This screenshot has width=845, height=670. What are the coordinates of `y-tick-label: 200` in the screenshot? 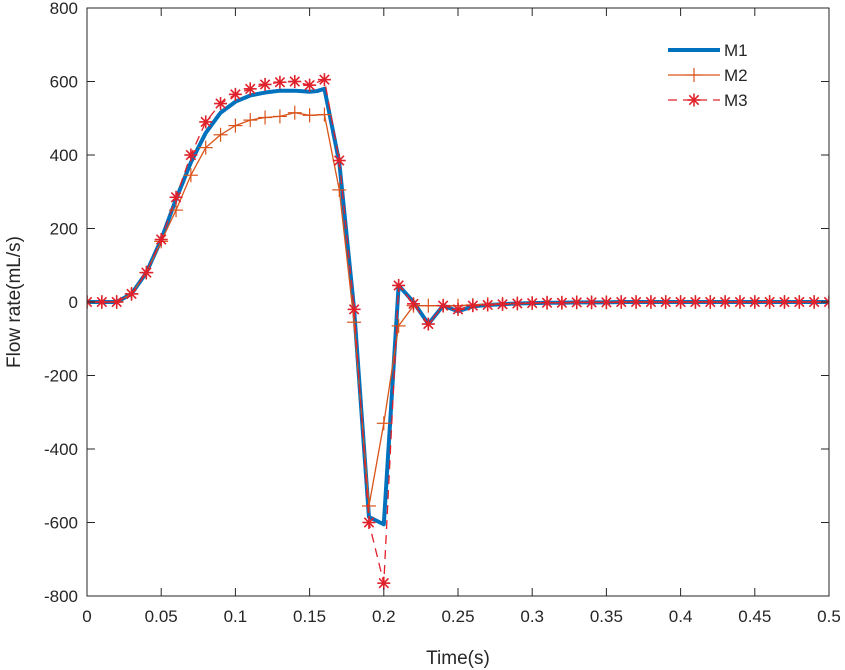 It's located at (64, 229).